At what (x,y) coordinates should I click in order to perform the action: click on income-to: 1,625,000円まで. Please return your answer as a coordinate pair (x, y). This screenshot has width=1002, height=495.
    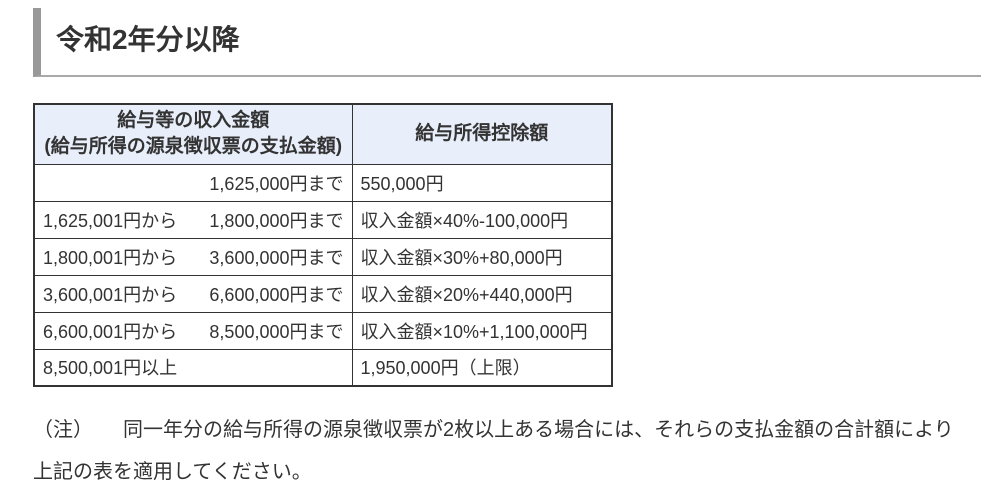
    Looking at the image, I should click on (276, 183).